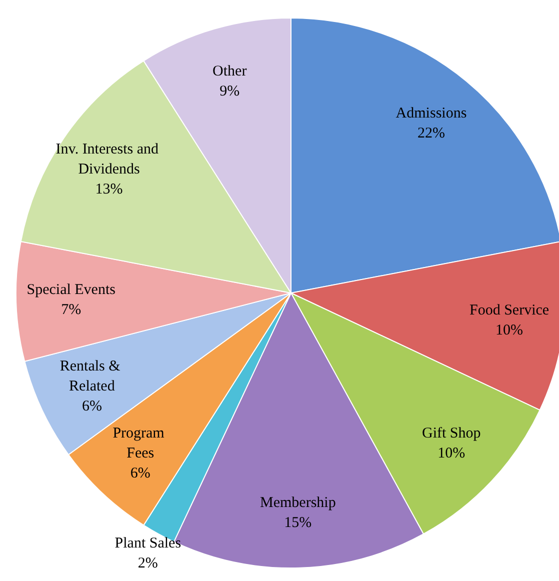  I want to click on slice-label: Gift Shop, so click(451, 434).